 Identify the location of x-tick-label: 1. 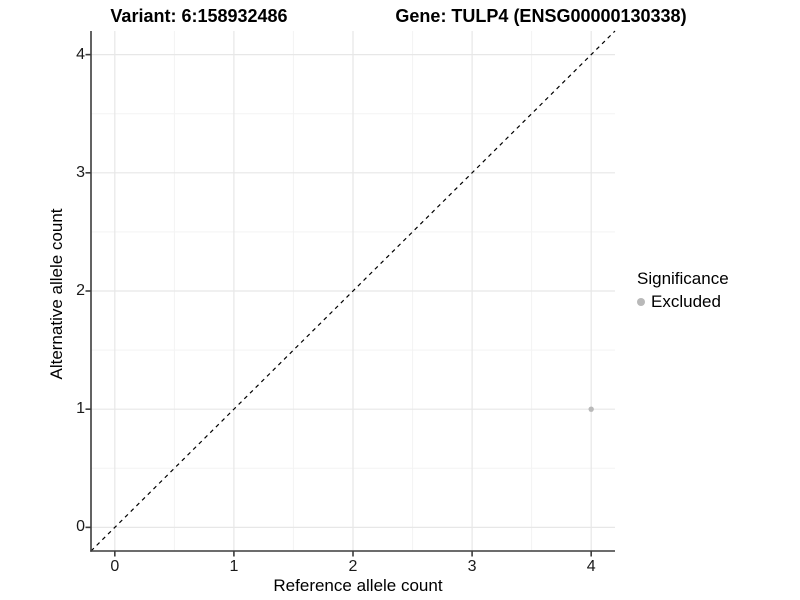
(234, 566).